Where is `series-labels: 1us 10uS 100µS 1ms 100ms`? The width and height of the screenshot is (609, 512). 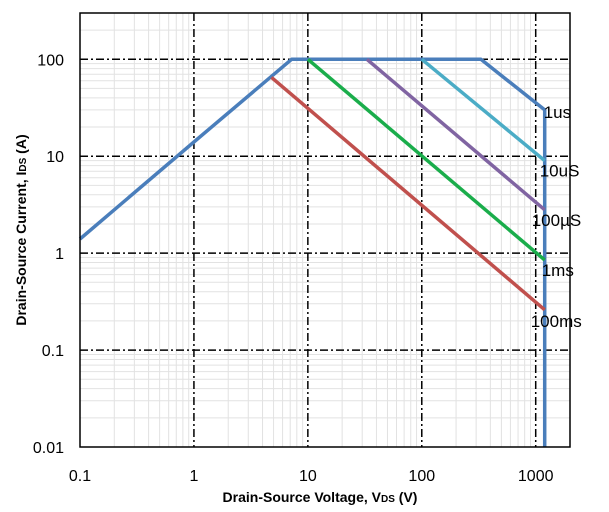 series-labels: 1us 10uS 100µS 1ms 100ms is located at coordinates (556, 217).